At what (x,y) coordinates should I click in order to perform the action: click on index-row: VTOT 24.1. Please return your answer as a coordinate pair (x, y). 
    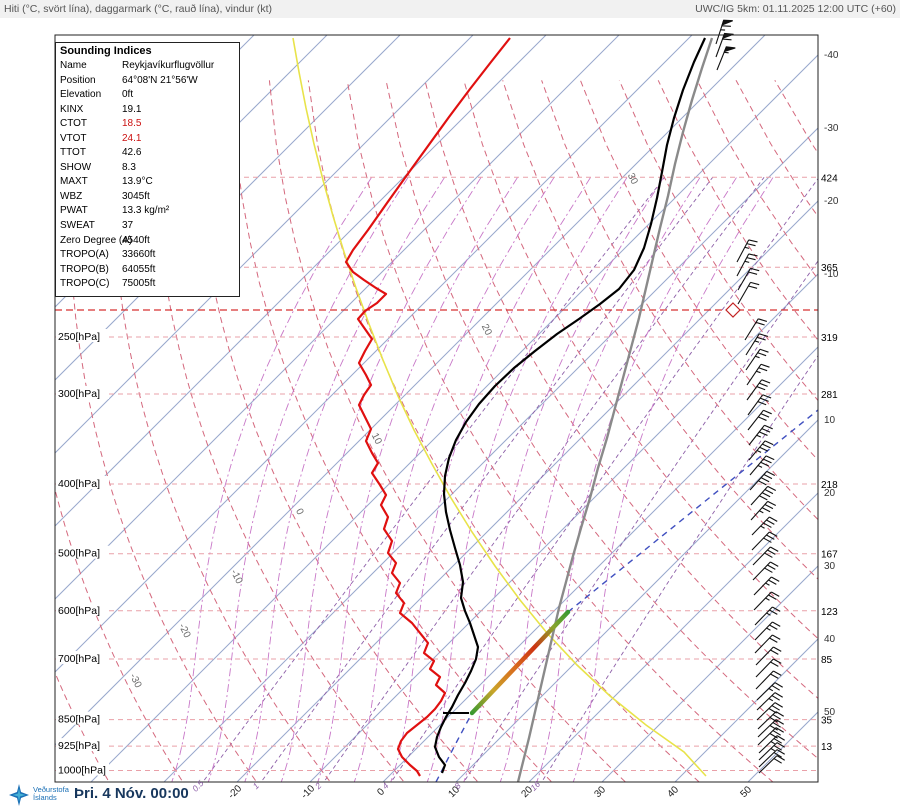
    Looking at the image, I should click on (148, 139).